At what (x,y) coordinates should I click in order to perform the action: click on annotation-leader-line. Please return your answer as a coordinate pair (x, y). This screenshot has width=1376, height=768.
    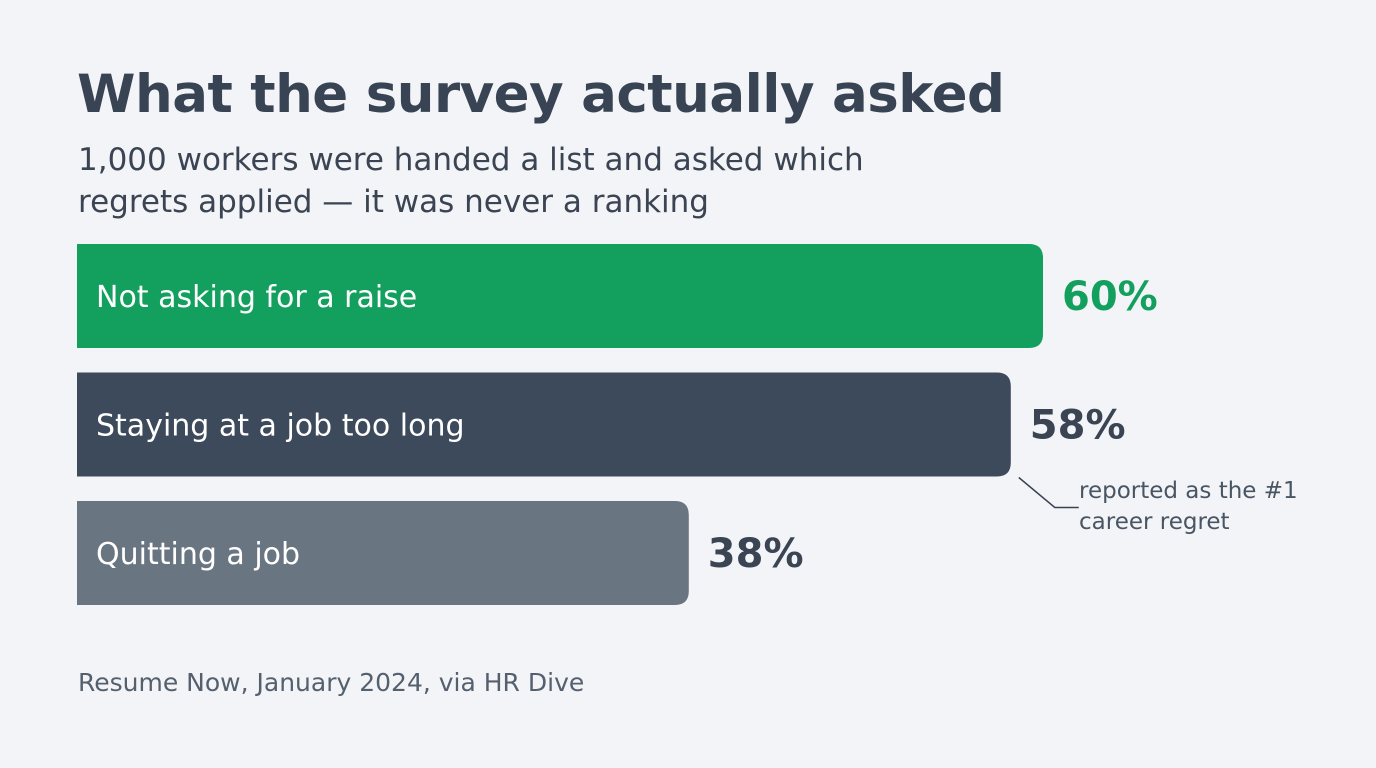
    Looking at the image, I should click on (1048, 492).